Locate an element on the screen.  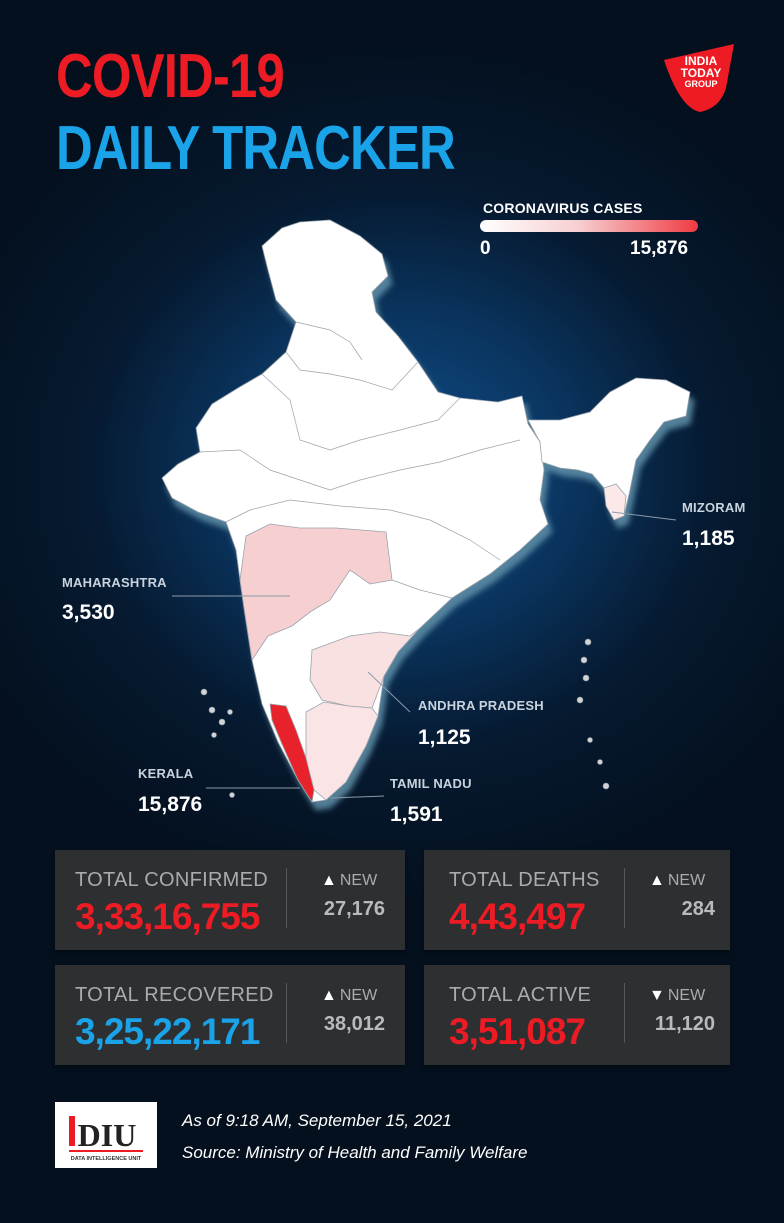
northeast-shape is located at coordinates (609, 447).